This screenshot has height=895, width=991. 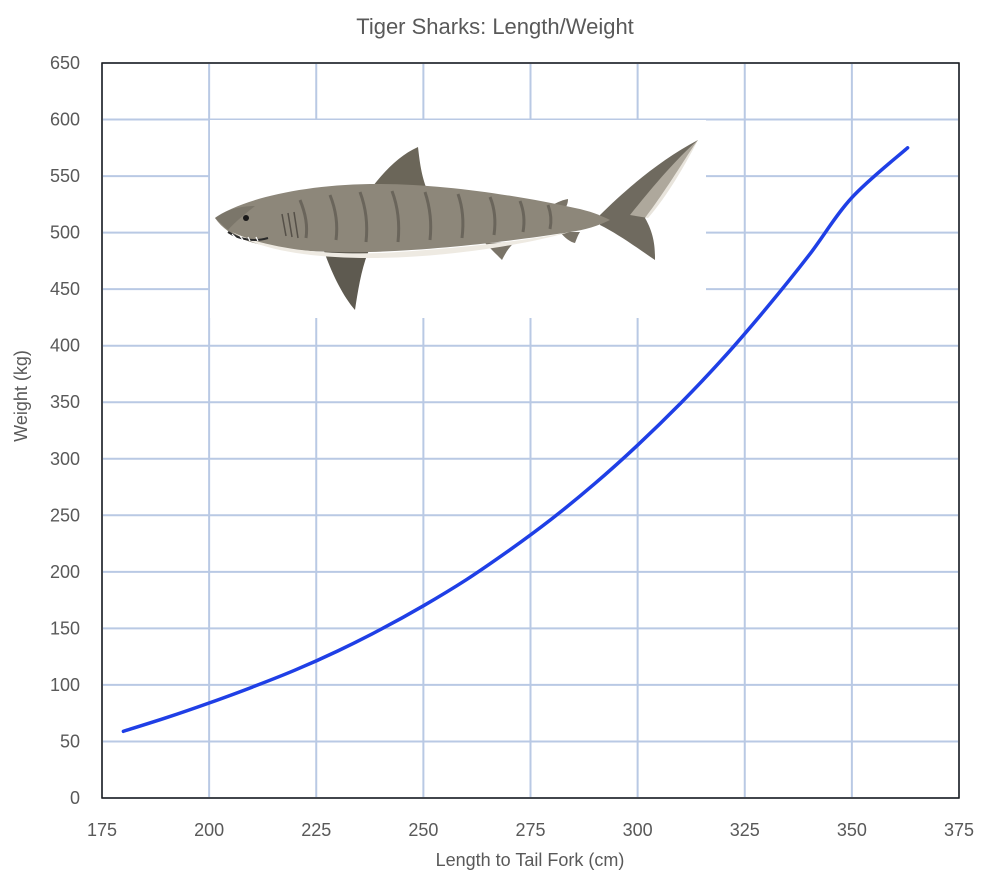 What do you see at coordinates (65, 120) in the screenshot?
I see `y-tick-label: 600` at bounding box center [65, 120].